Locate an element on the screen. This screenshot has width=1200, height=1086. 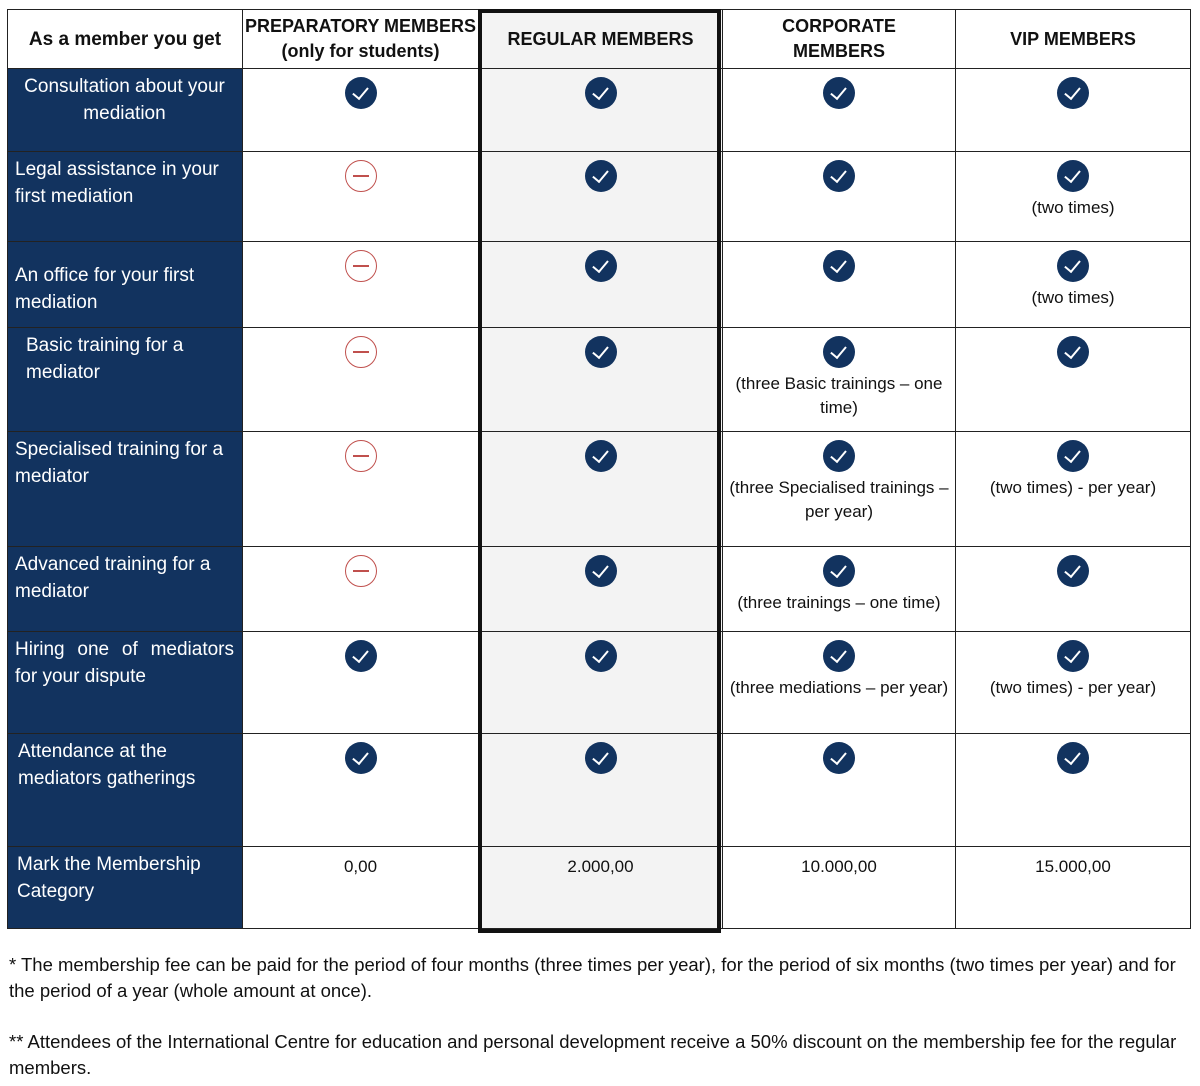
cell-corporate: (three trainings – one time) is located at coordinates (839, 589).